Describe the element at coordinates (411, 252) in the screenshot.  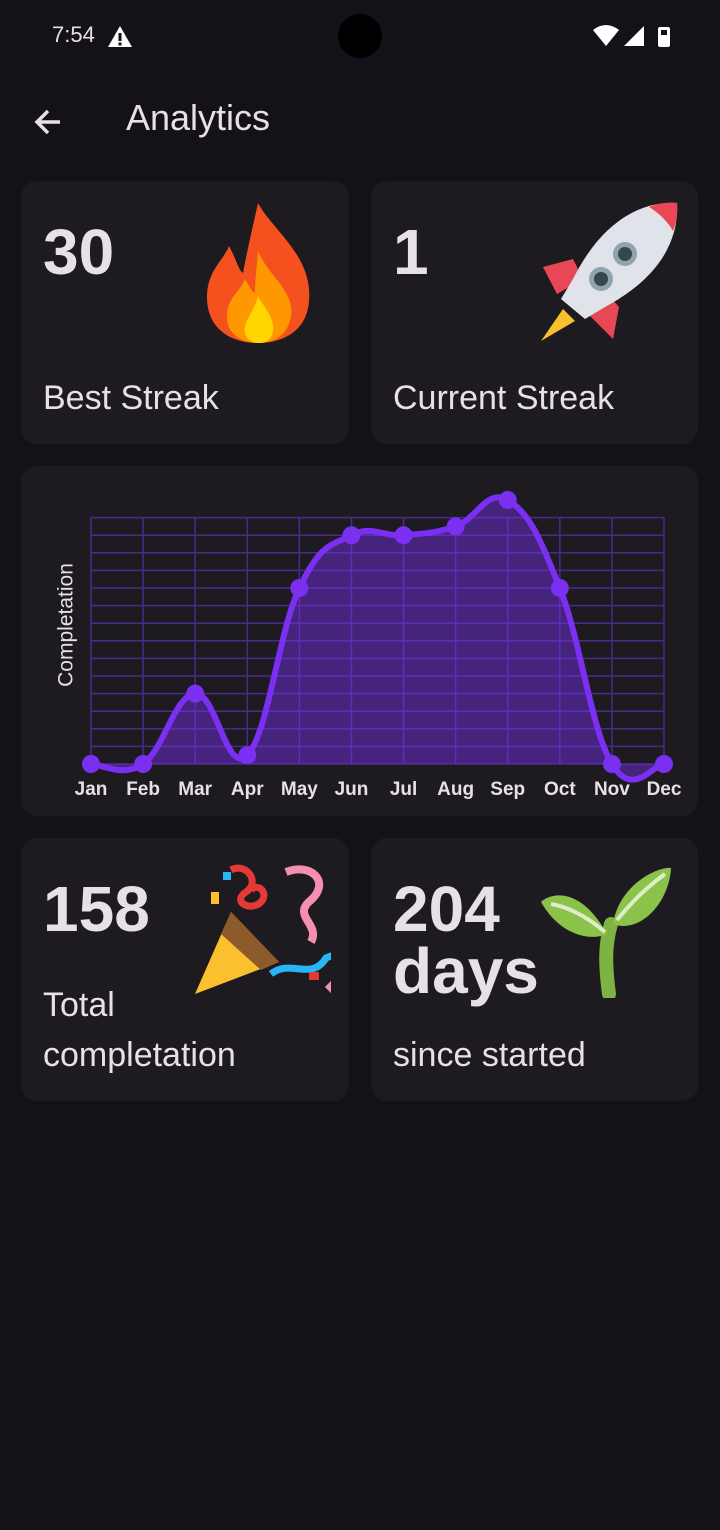
I see `stat-value: 1` at that location.